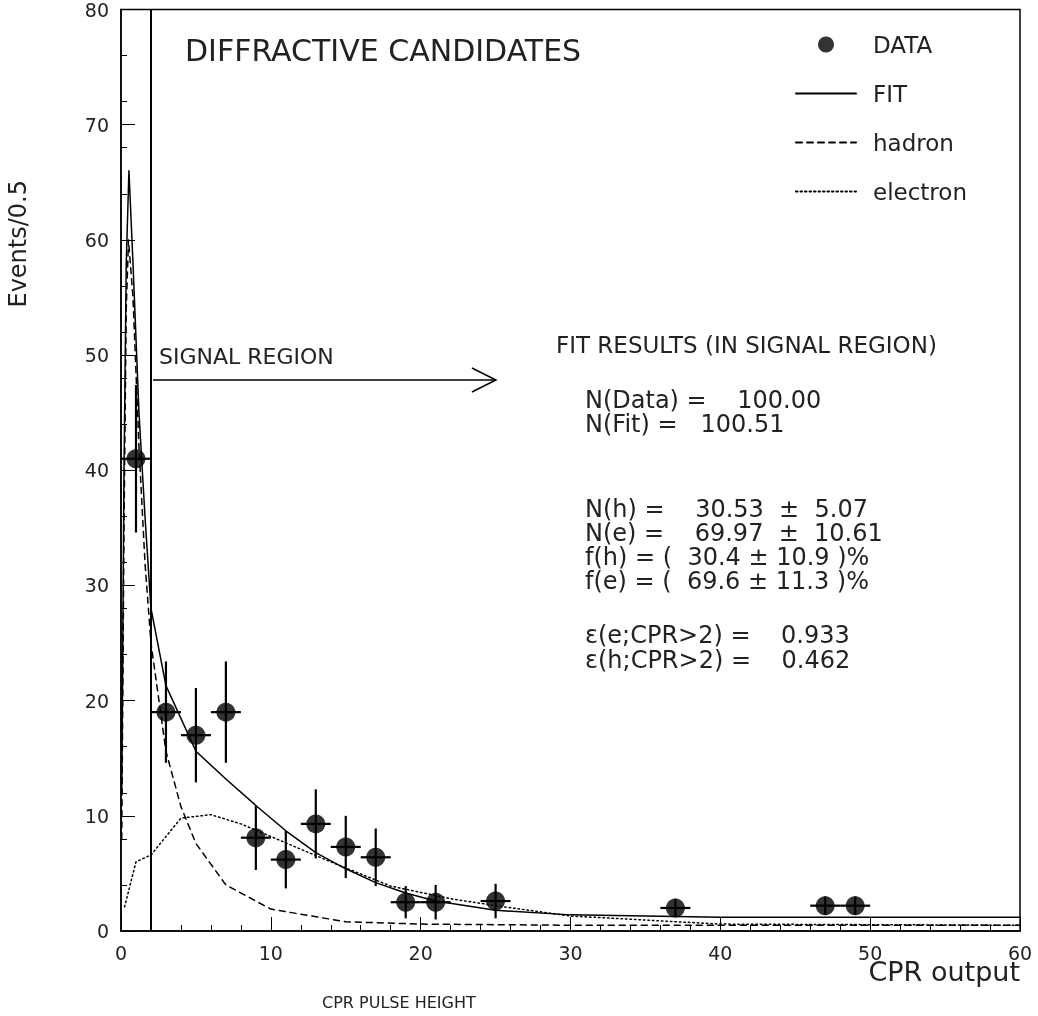 This screenshot has width=1038, height=1016. Describe the element at coordinates (121, 952) in the screenshot. I see `x-tick-label: 0` at that location.